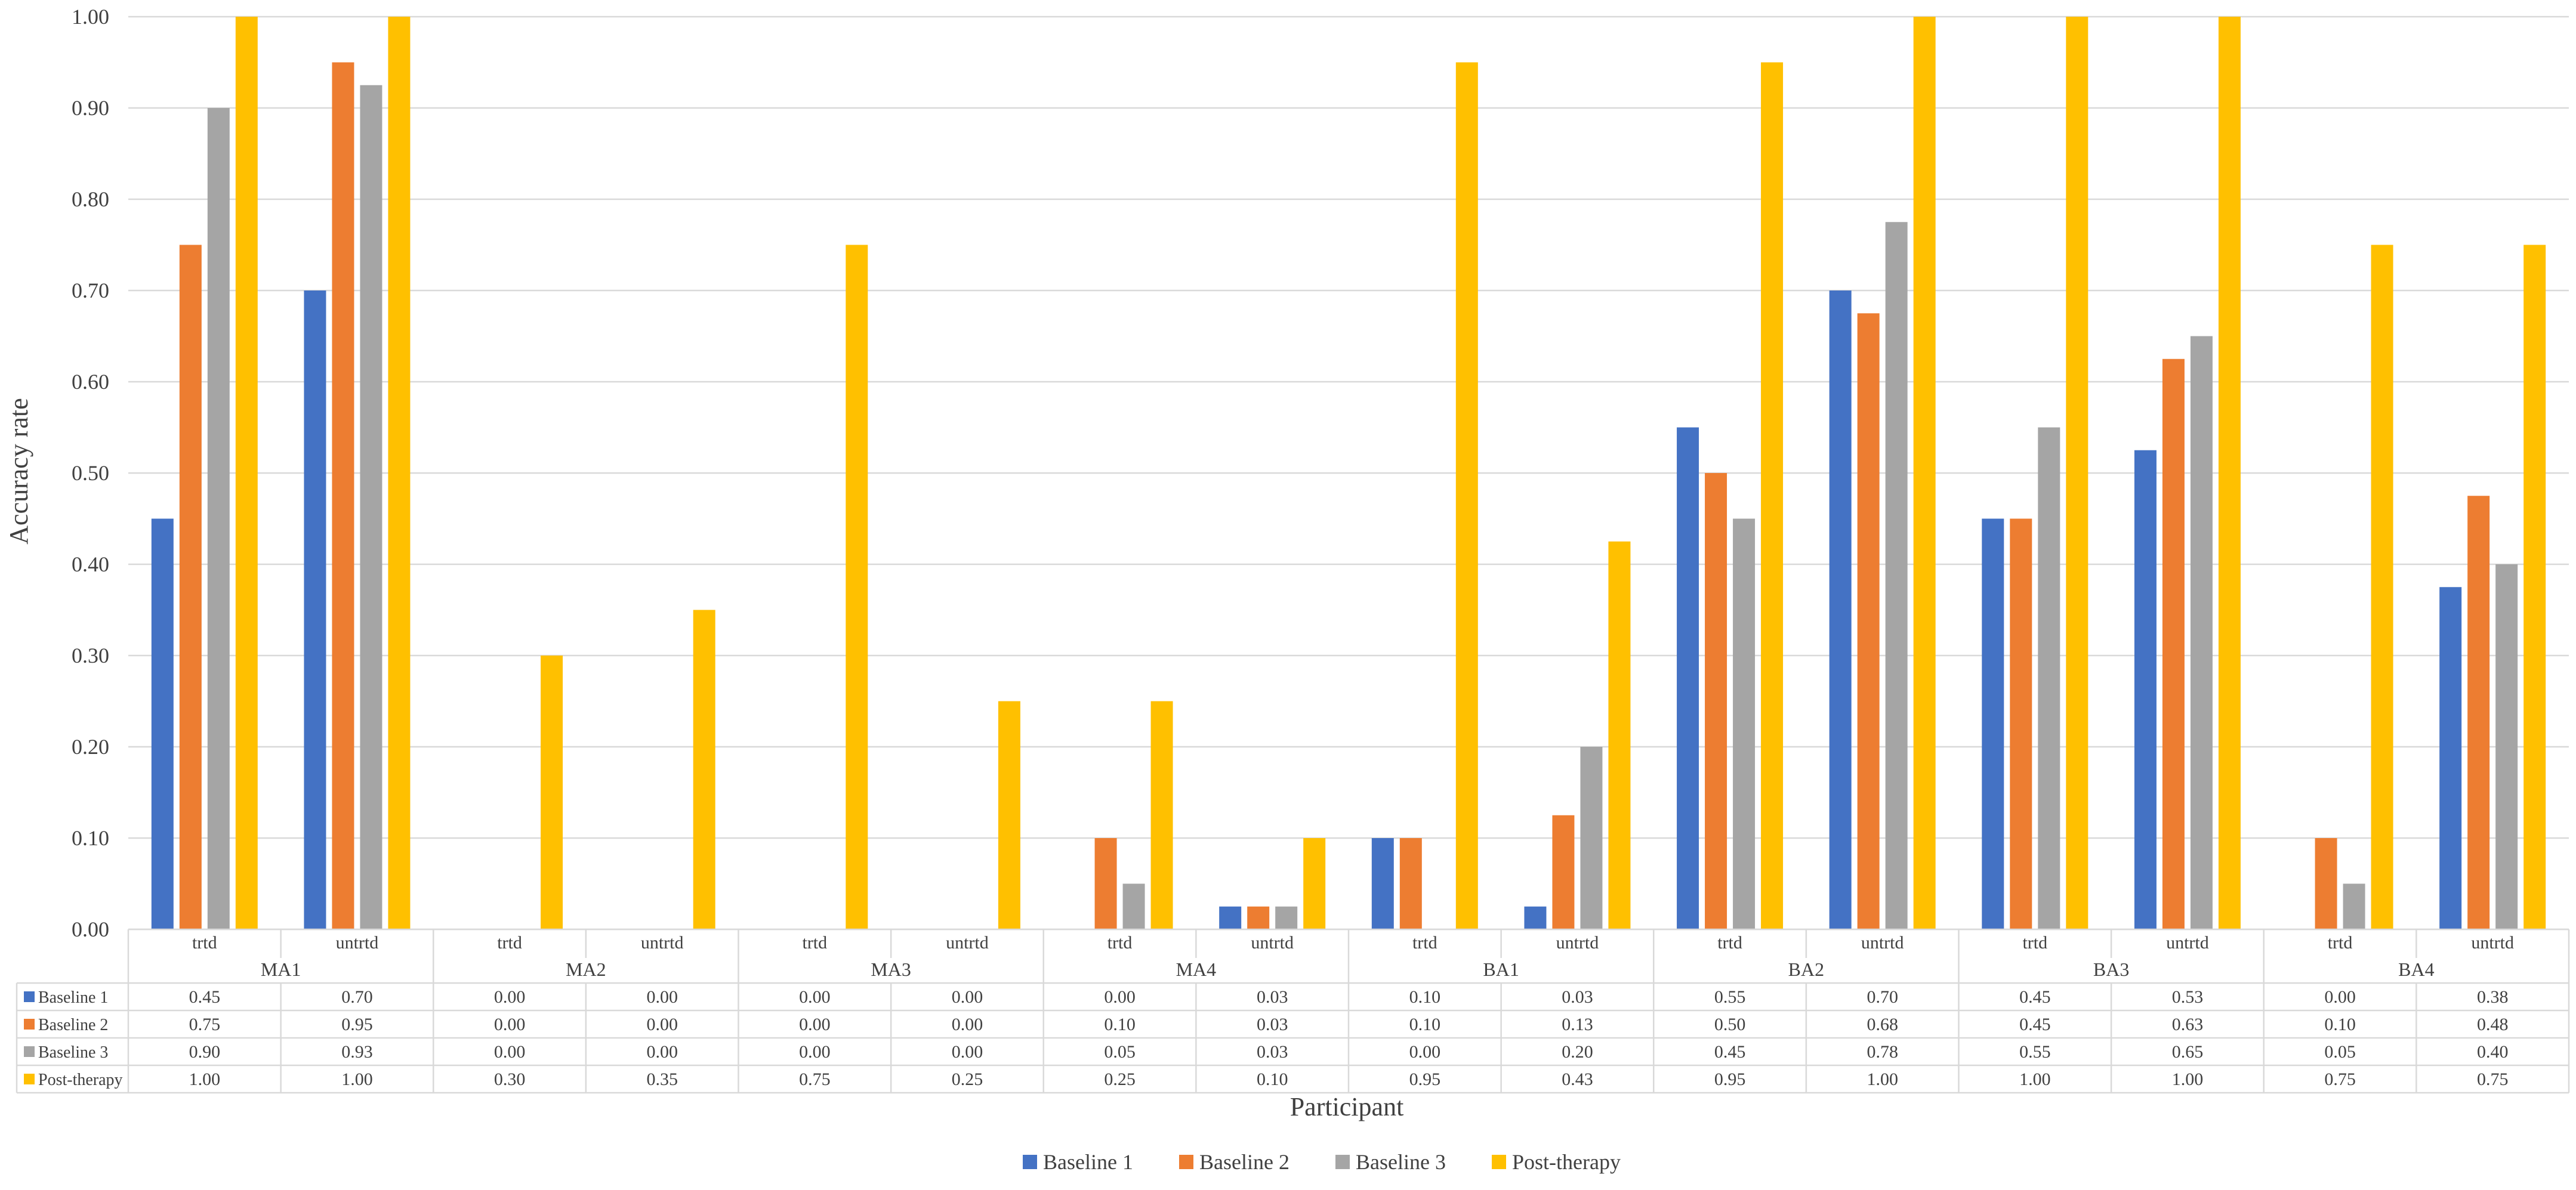 This screenshot has height=1190, width=2576. Describe the element at coordinates (205, 1052) in the screenshot. I see `table-cell: 0.90` at that location.